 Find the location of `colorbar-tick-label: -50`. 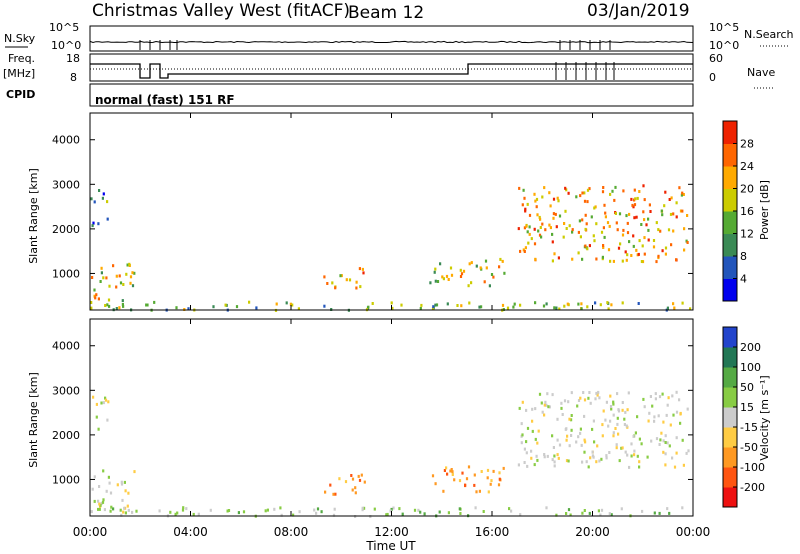

colorbar-tick-label: -50 is located at coordinates (749, 447).